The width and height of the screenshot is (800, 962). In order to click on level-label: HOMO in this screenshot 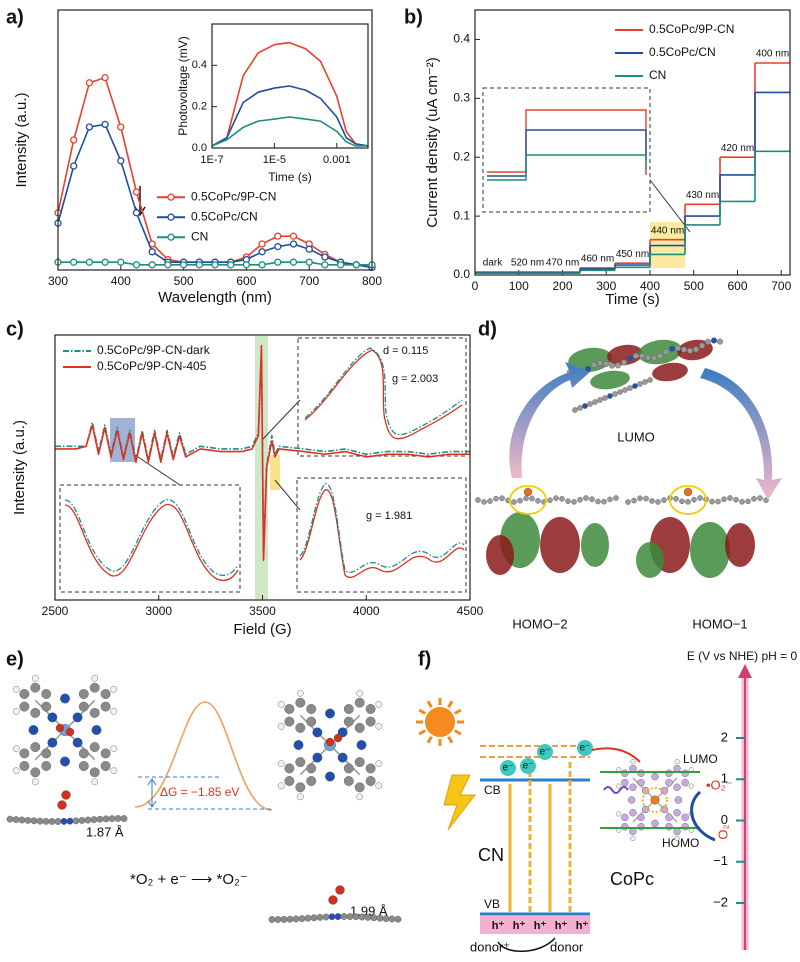, I will do `click(680, 843)`.